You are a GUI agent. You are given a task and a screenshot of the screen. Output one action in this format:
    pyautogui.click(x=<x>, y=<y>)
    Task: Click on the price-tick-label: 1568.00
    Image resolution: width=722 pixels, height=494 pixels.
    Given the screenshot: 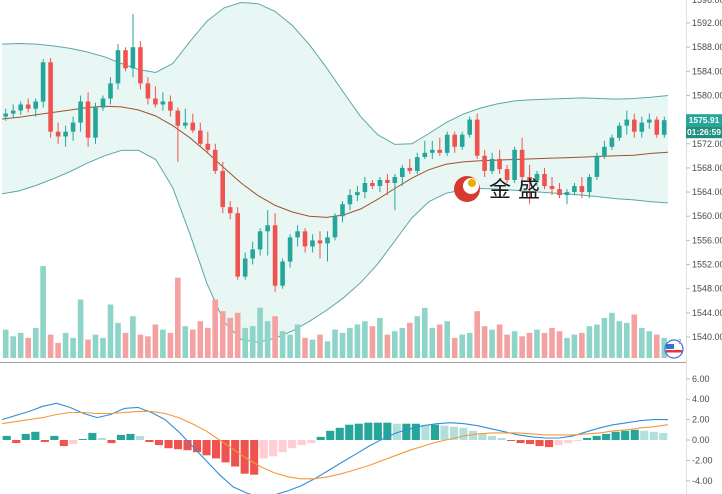 What is the action you would take?
    pyautogui.click(x=707, y=168)
    